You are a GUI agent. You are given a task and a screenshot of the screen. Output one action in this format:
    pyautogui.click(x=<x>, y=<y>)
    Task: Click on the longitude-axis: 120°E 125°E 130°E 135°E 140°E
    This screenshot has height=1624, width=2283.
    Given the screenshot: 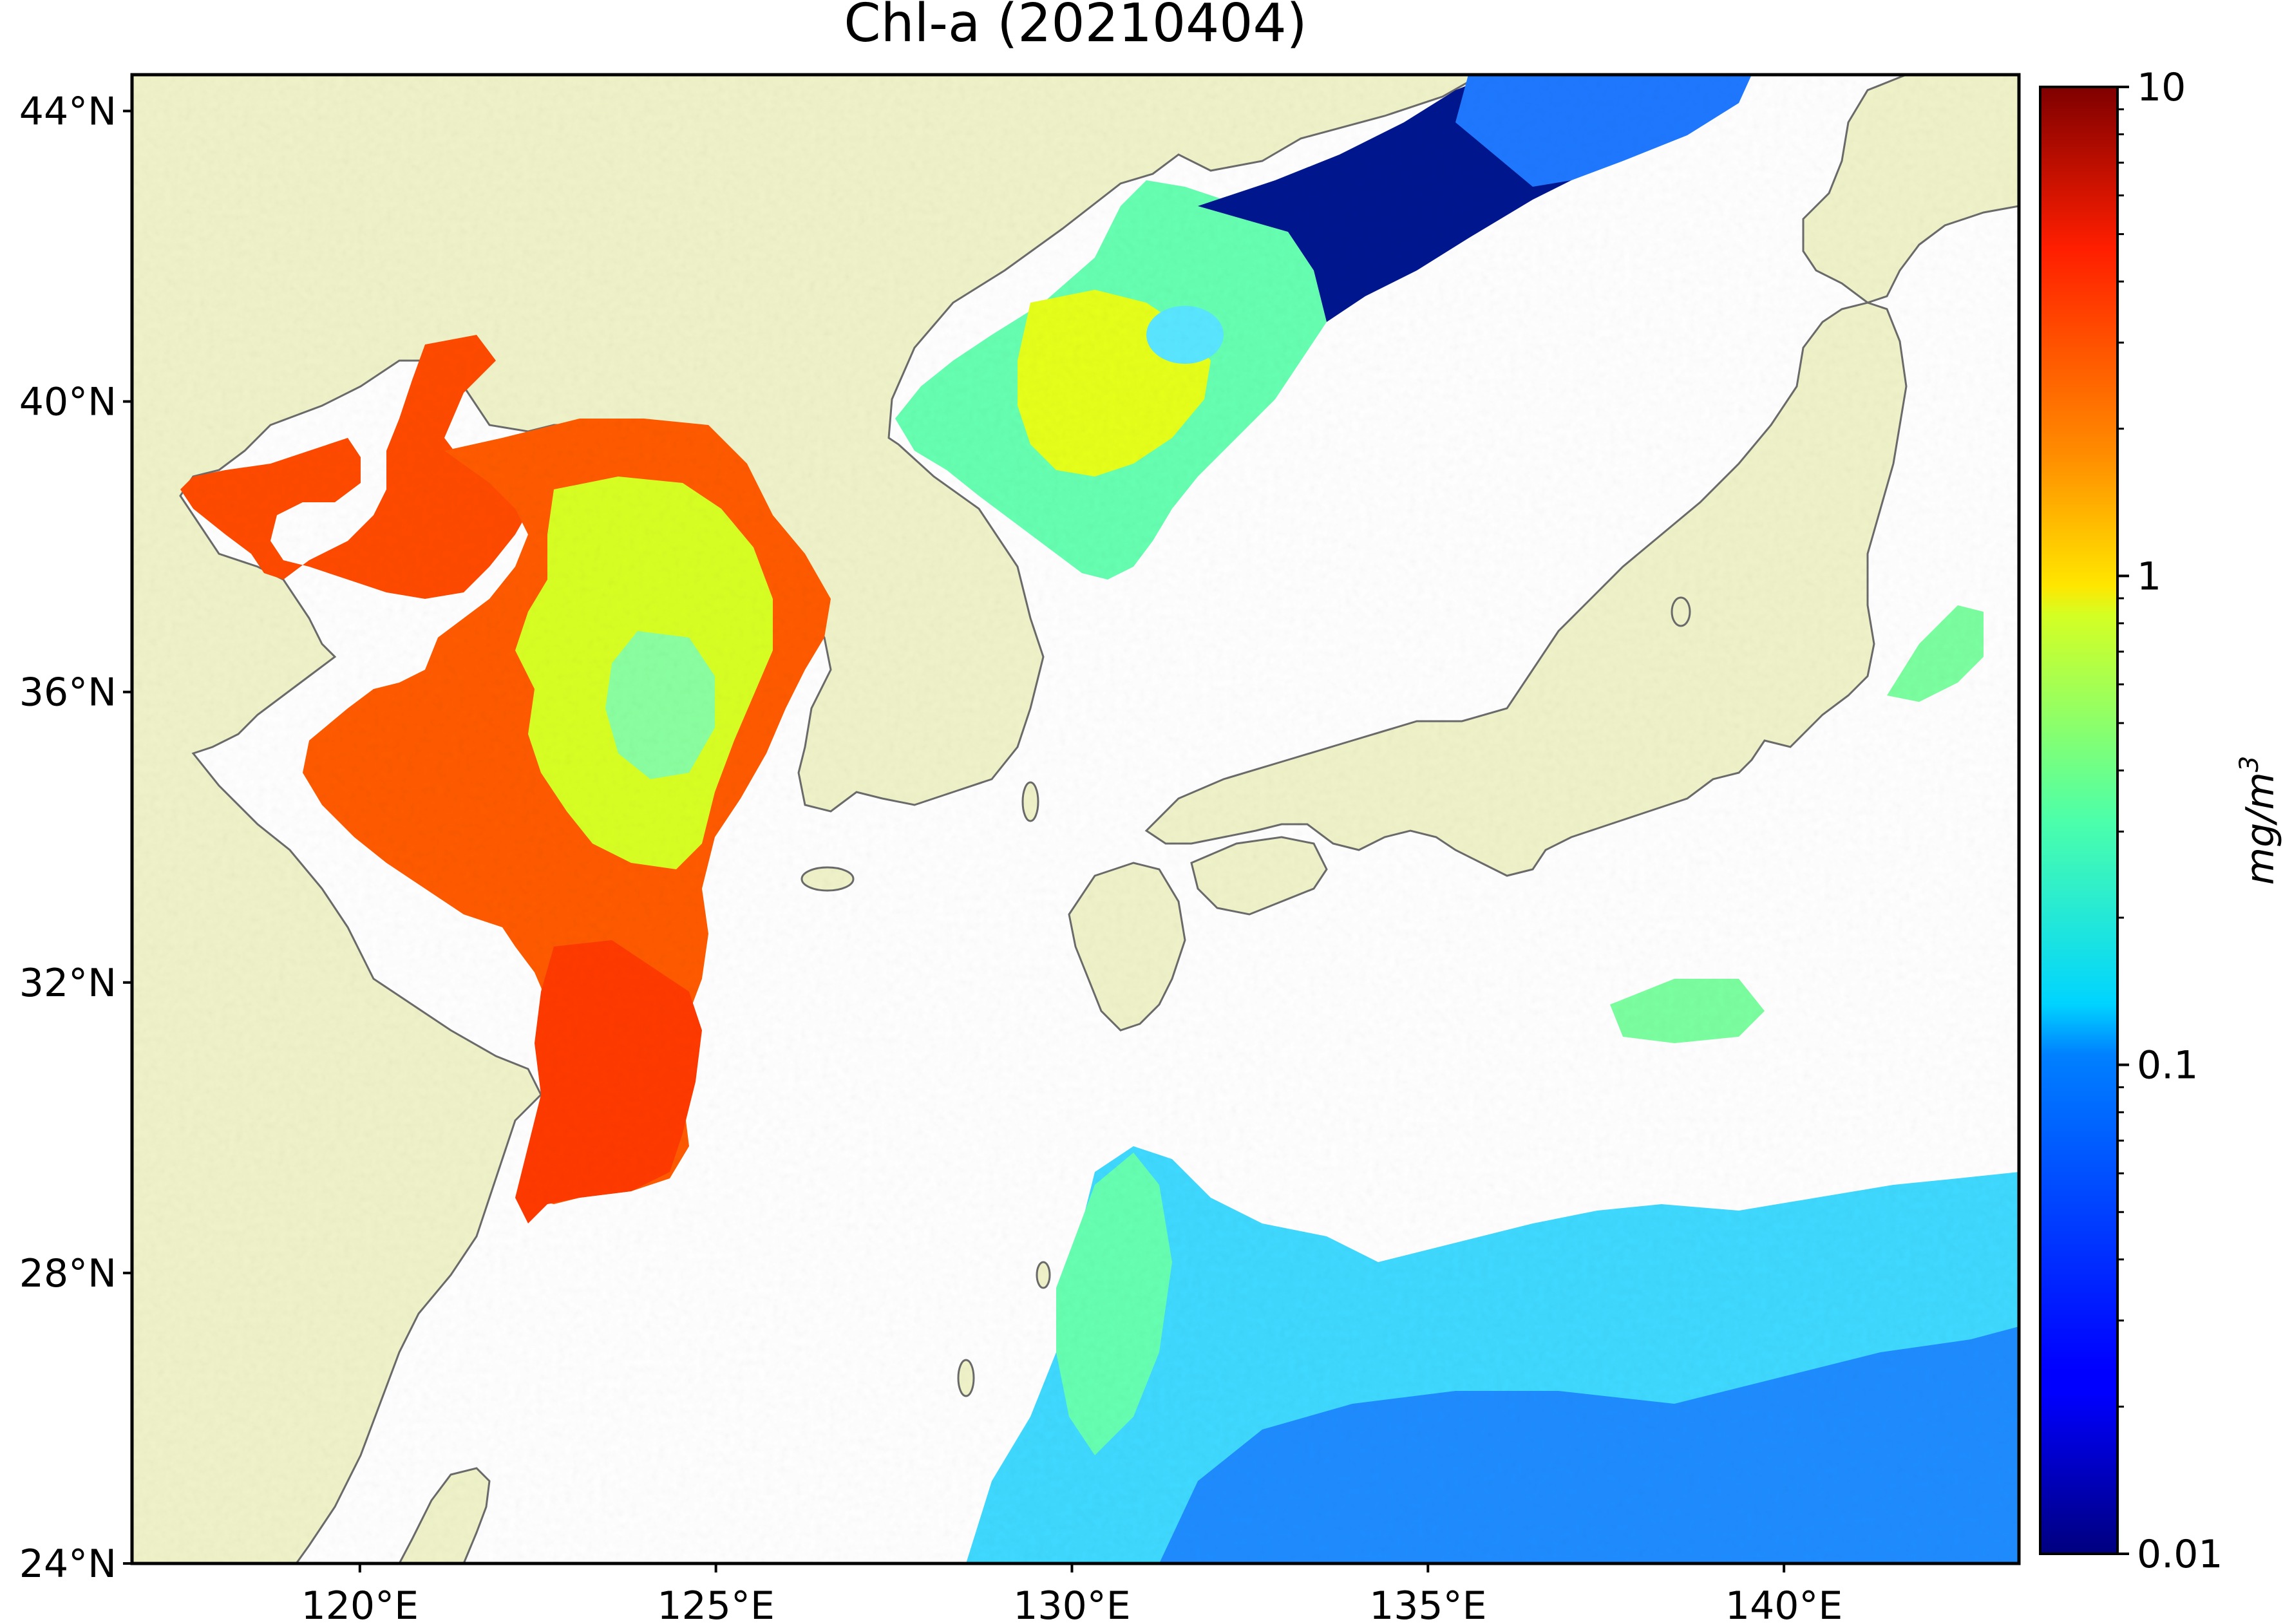 What is the action you would take?
    pyautogui.click(x=1072, y=1593)
    